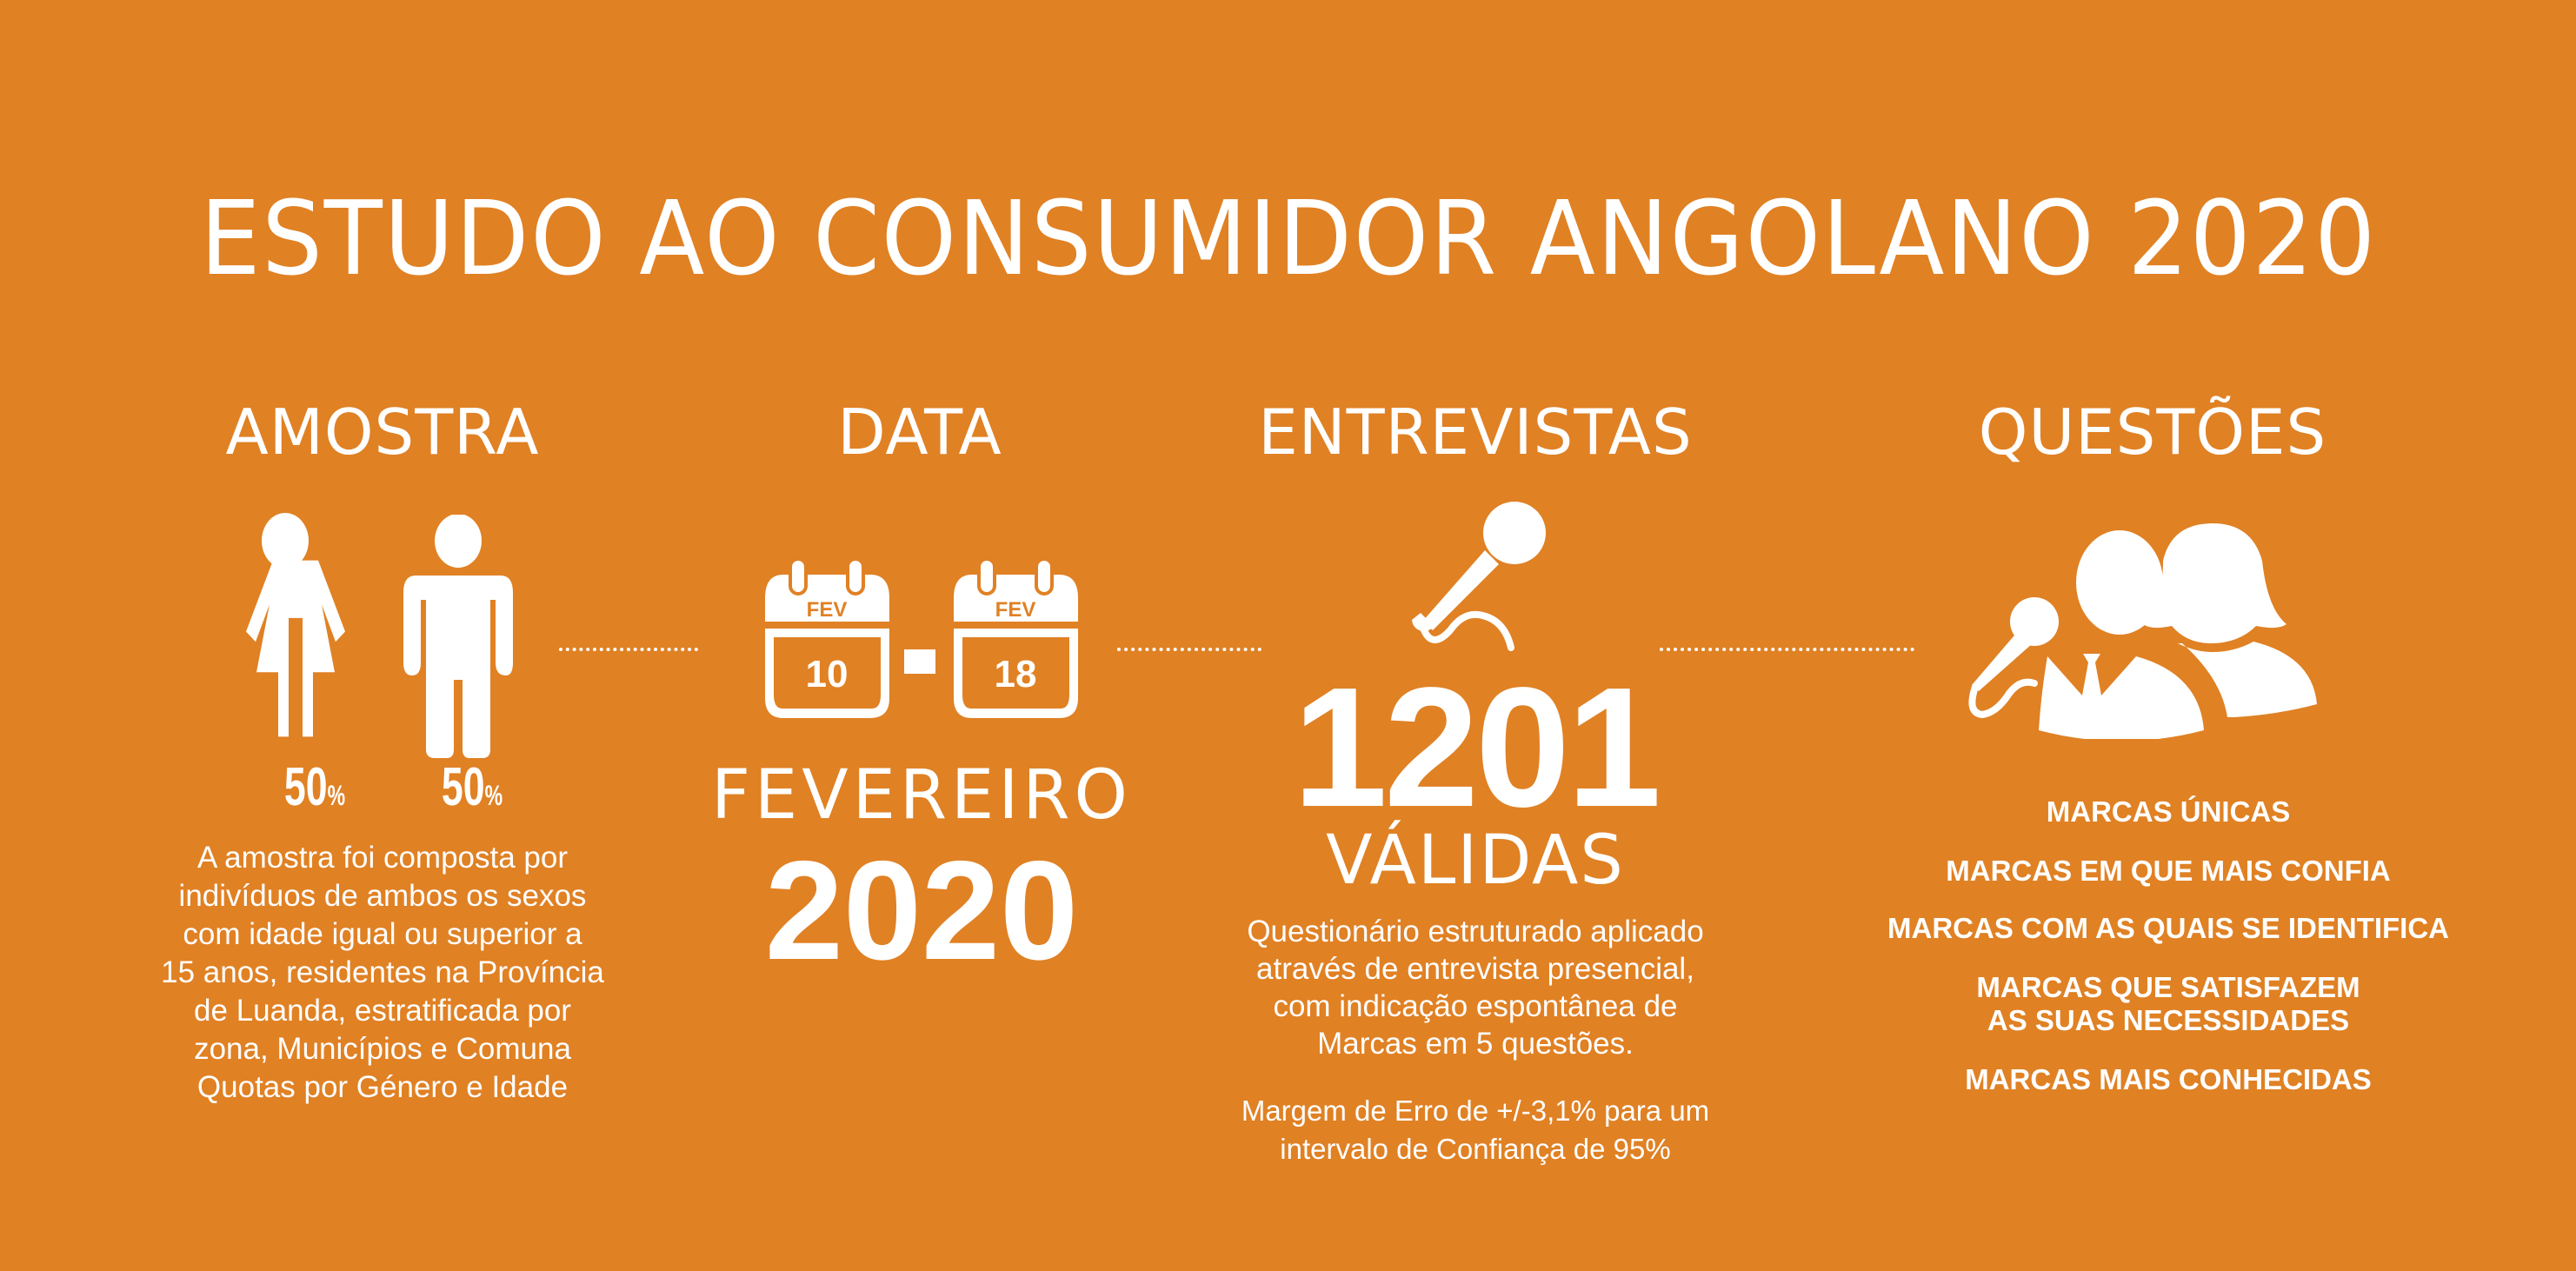 Image resolution: width=2576 pixels, height=1271 pixels. What do you see at coordinates (1475, 861) in the screenshot?
I see `interview-count-label: VÁLIDAS` at bounding box center [1475, 861].